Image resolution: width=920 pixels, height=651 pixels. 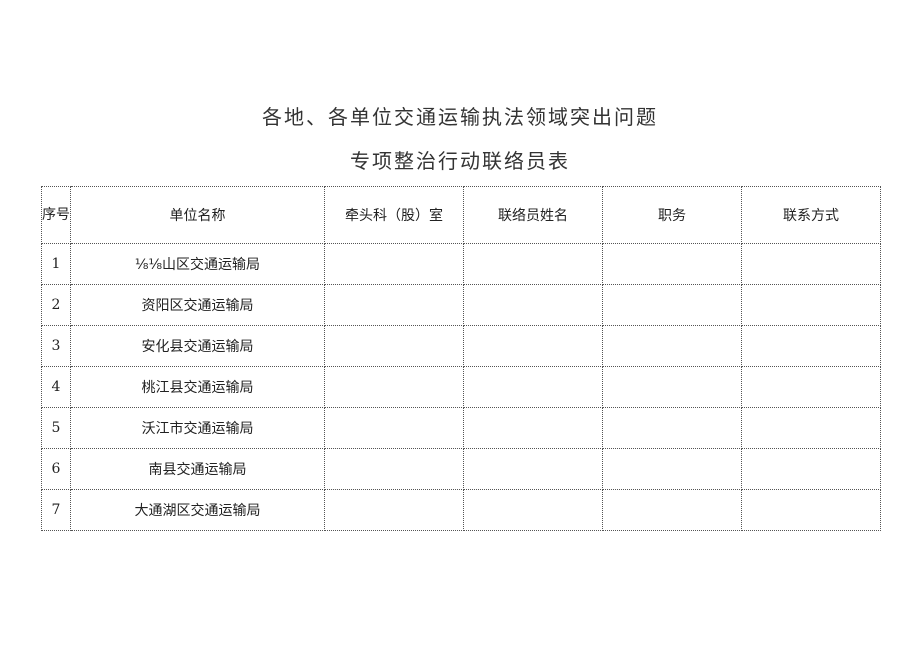 What do you see at coordinates (533, 215) in the screenshot?
I see `header-liaison-name: 联络员姓名` at bounding box center [533, 215].